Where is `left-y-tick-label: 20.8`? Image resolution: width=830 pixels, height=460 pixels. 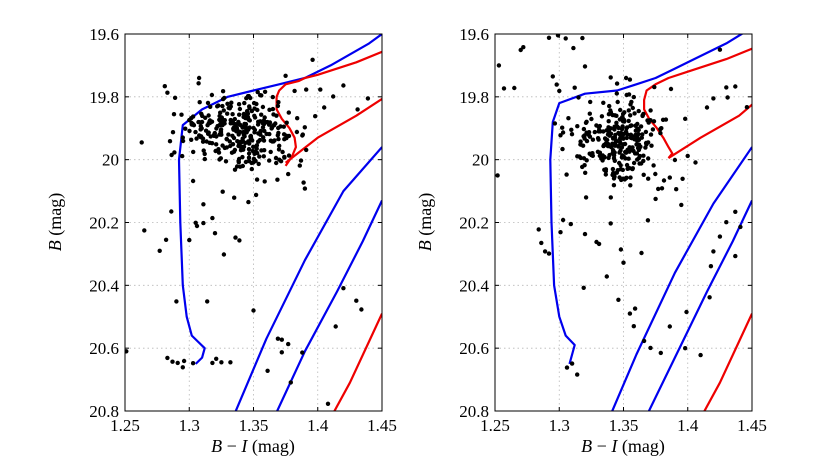
left-y-tick-label: 20.8 is located at coordinates (104, 411).